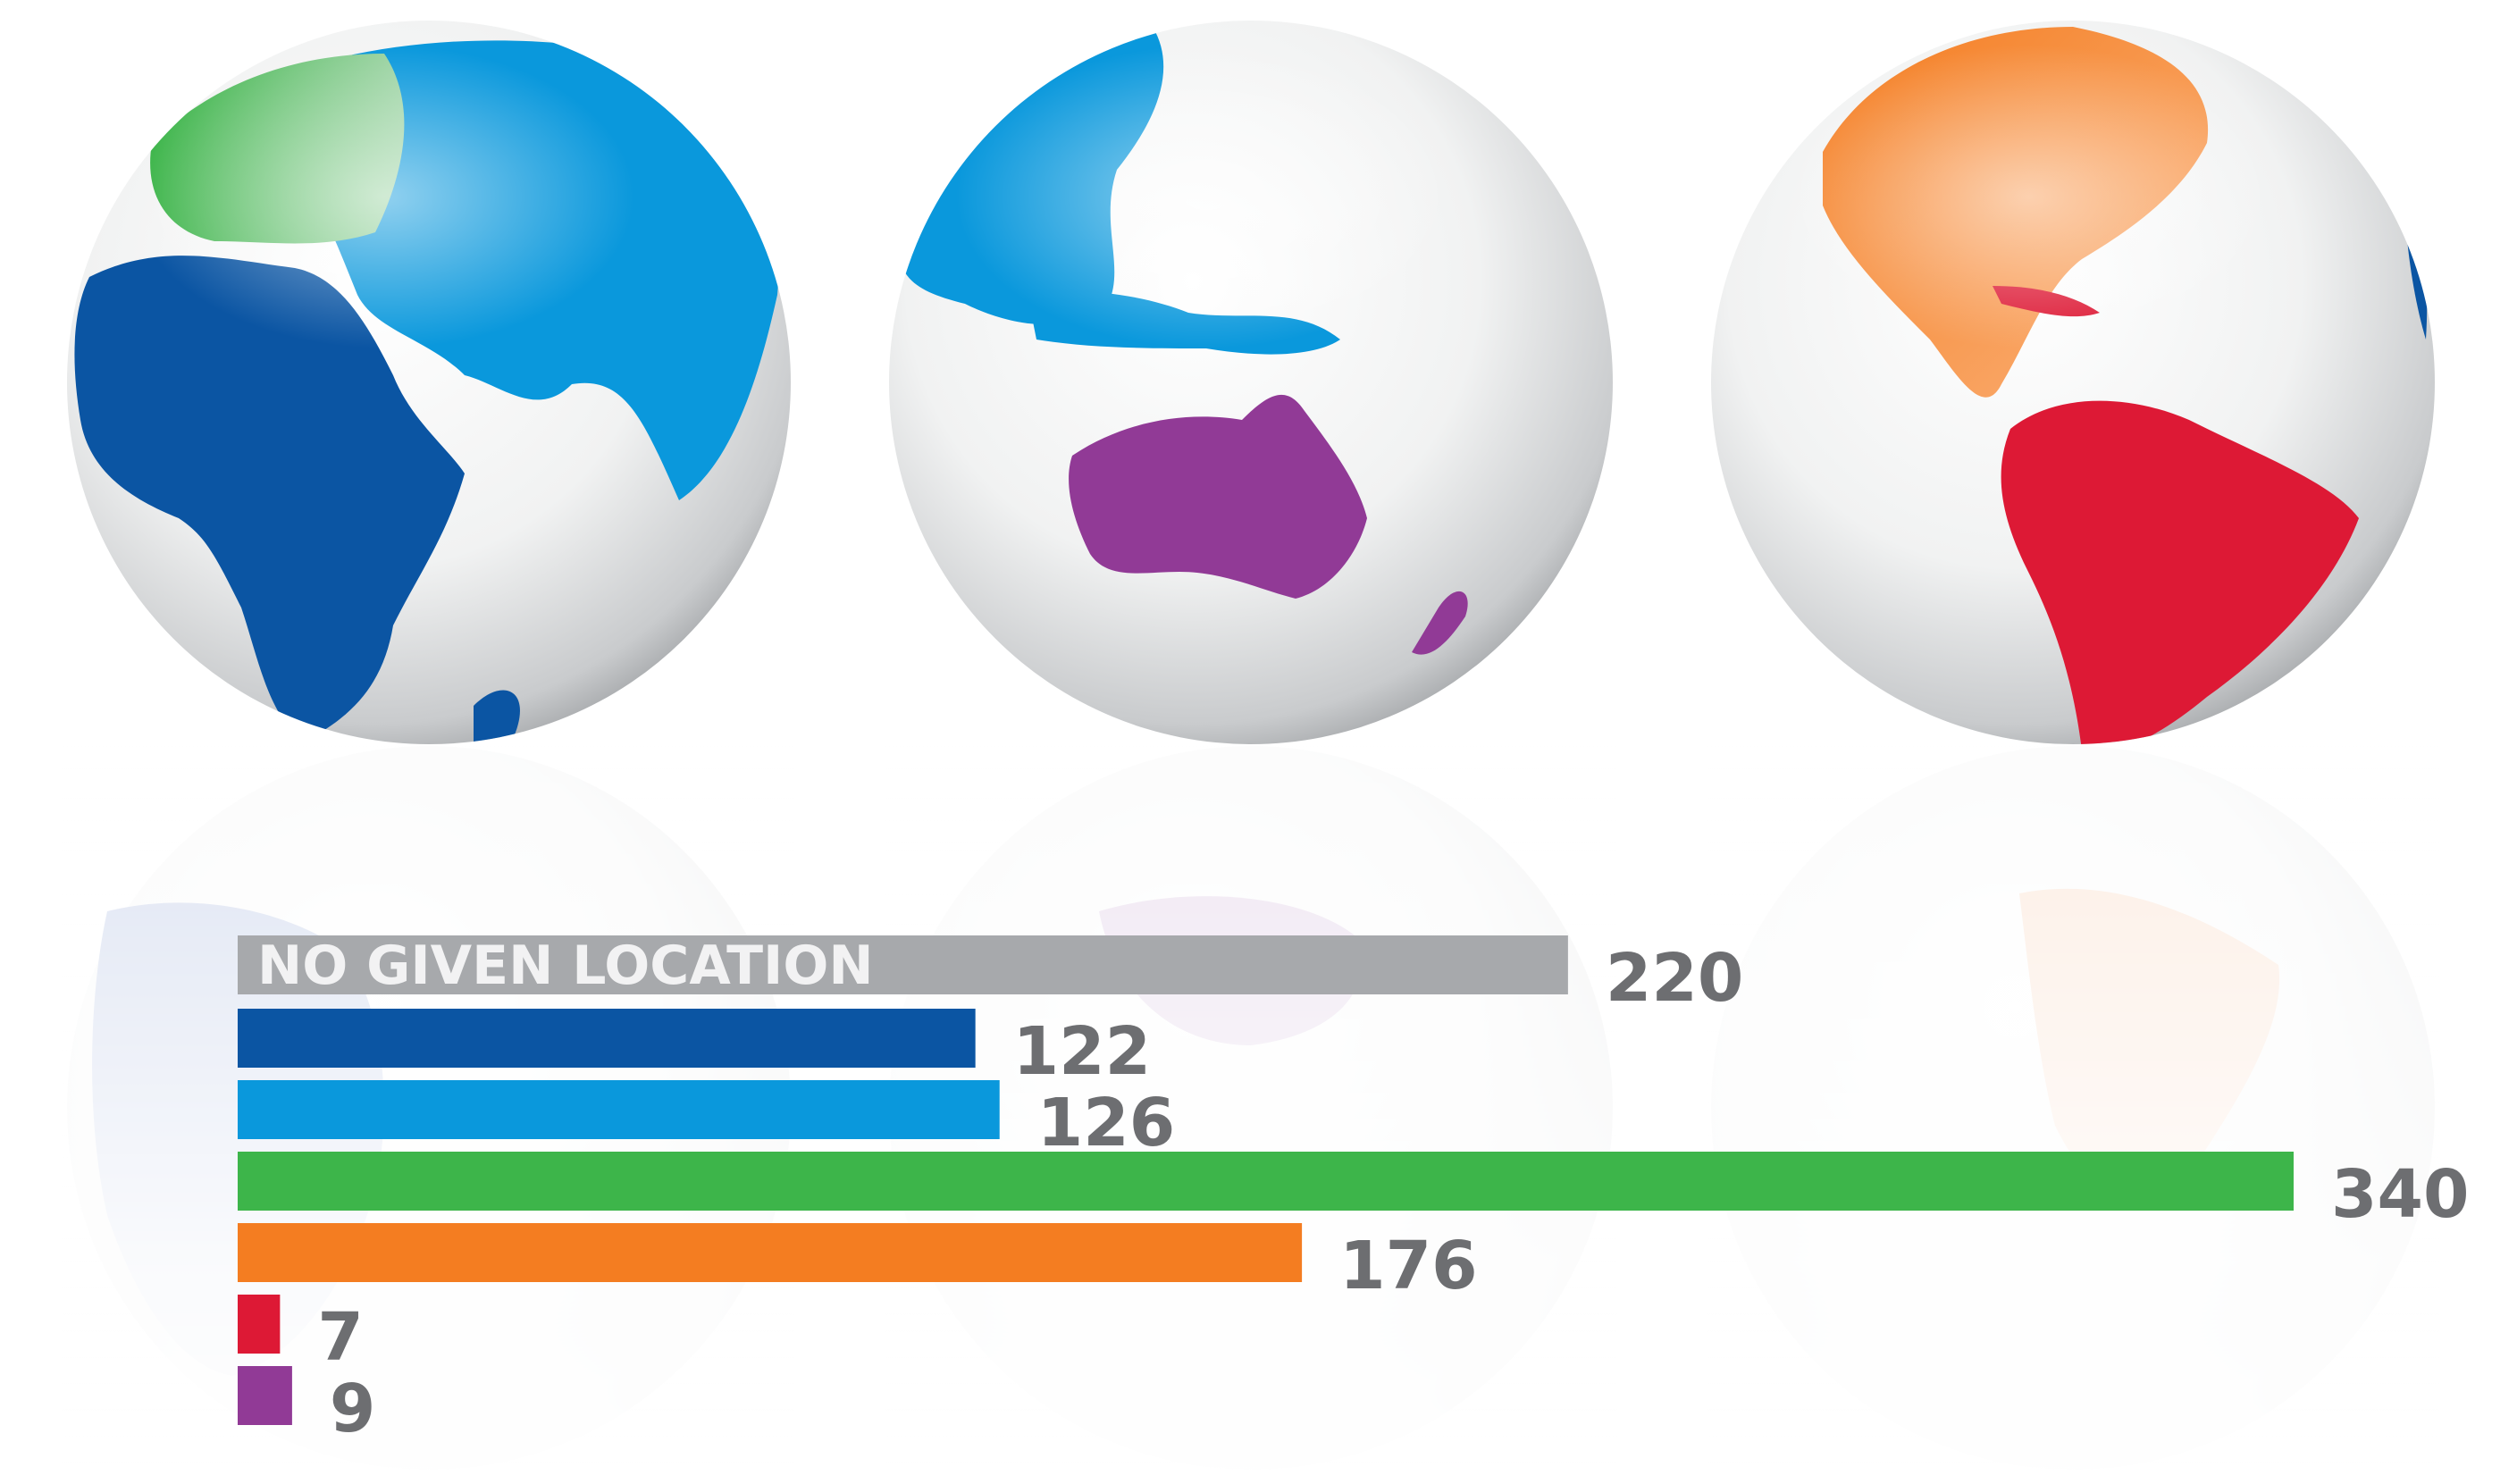 The image size is (2517, 1484). What do you see at coordinates (340, 1338) in the screenshot?
I see `bar-value-label-5: 7` at bounding box center [340, 1338].